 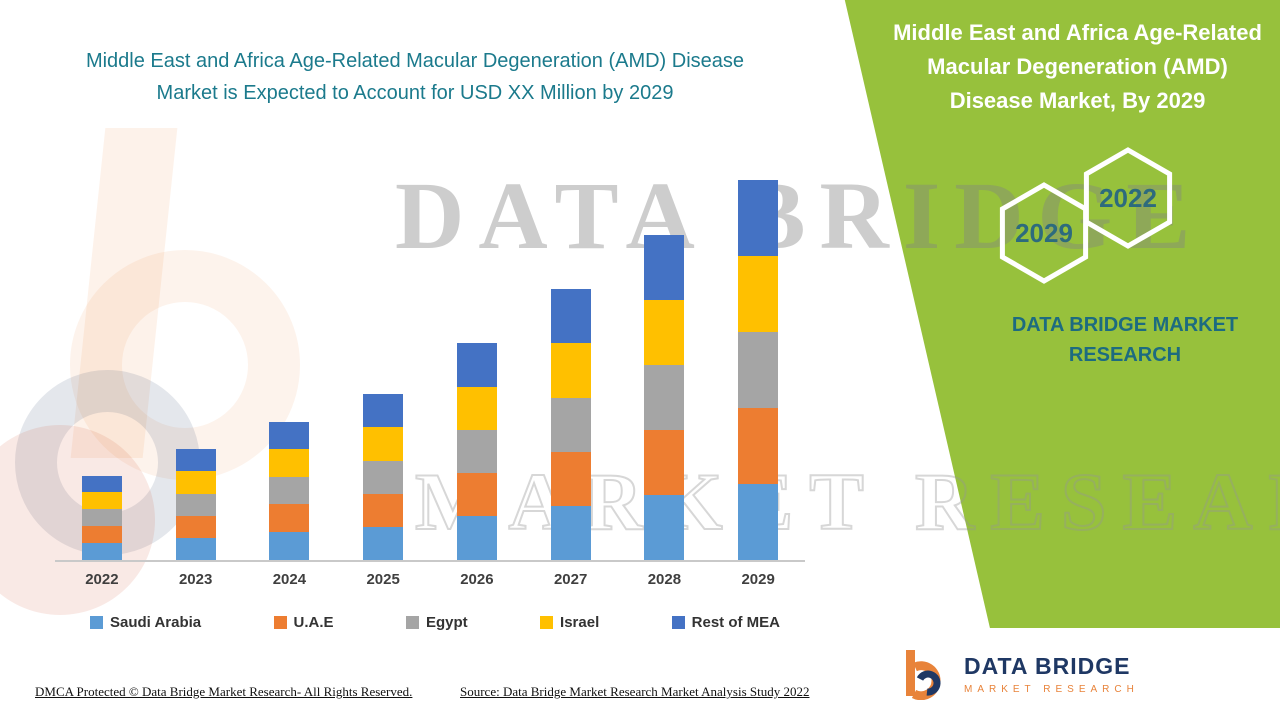 I want to click on bar-slot-2026, so click(x=477, y=451).